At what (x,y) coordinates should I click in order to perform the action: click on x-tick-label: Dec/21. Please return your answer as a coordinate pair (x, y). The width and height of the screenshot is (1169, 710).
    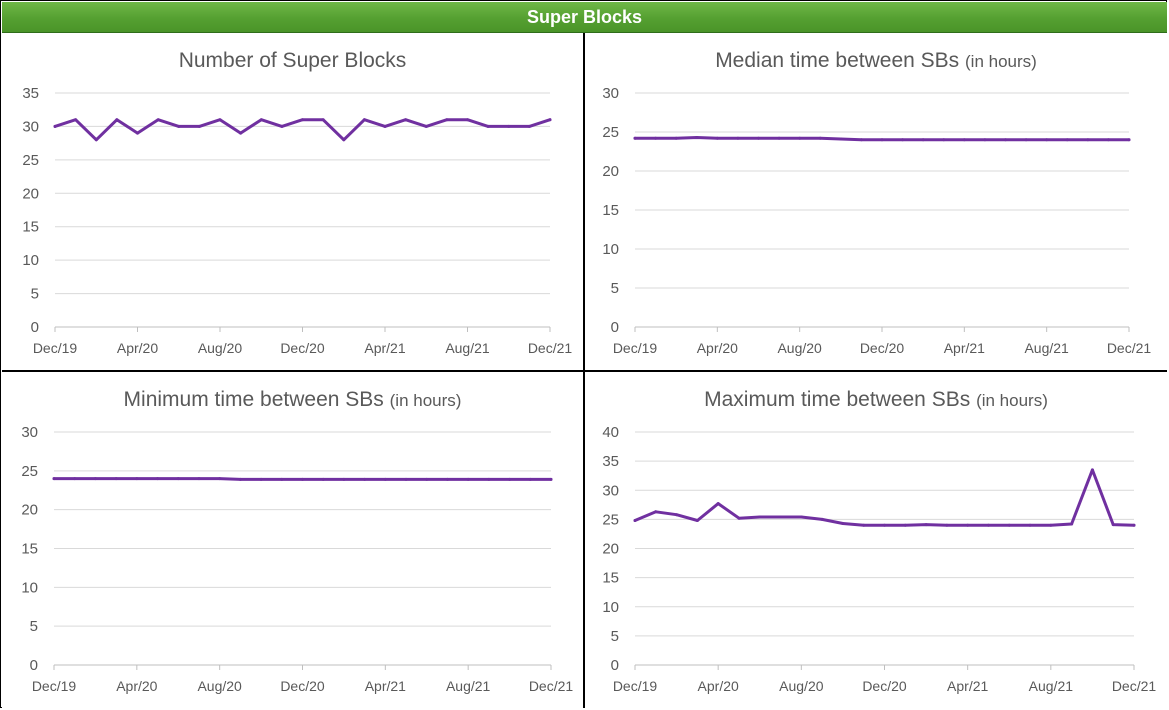
    Looking at the image, I should click on (1129, 348).